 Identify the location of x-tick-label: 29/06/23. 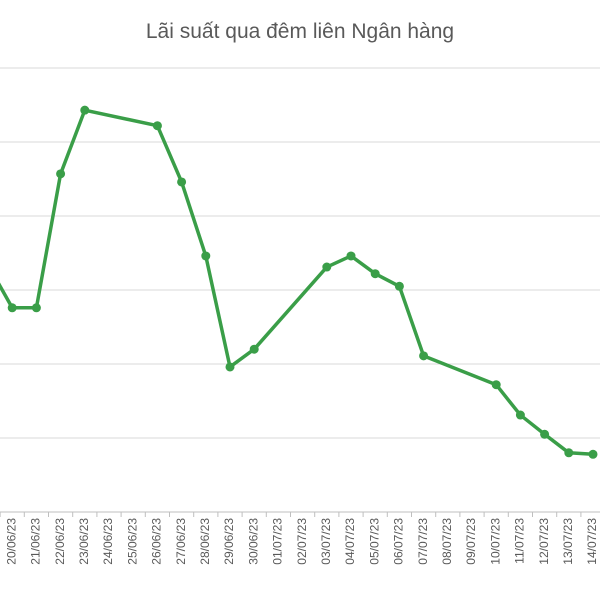
(229, 541).